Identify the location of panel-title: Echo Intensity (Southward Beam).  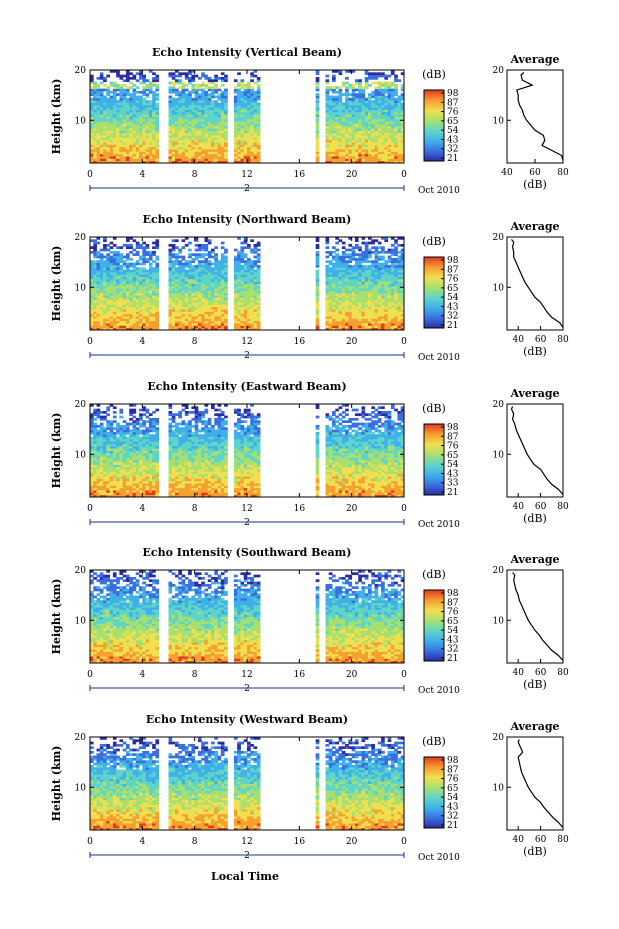
(247, 552).